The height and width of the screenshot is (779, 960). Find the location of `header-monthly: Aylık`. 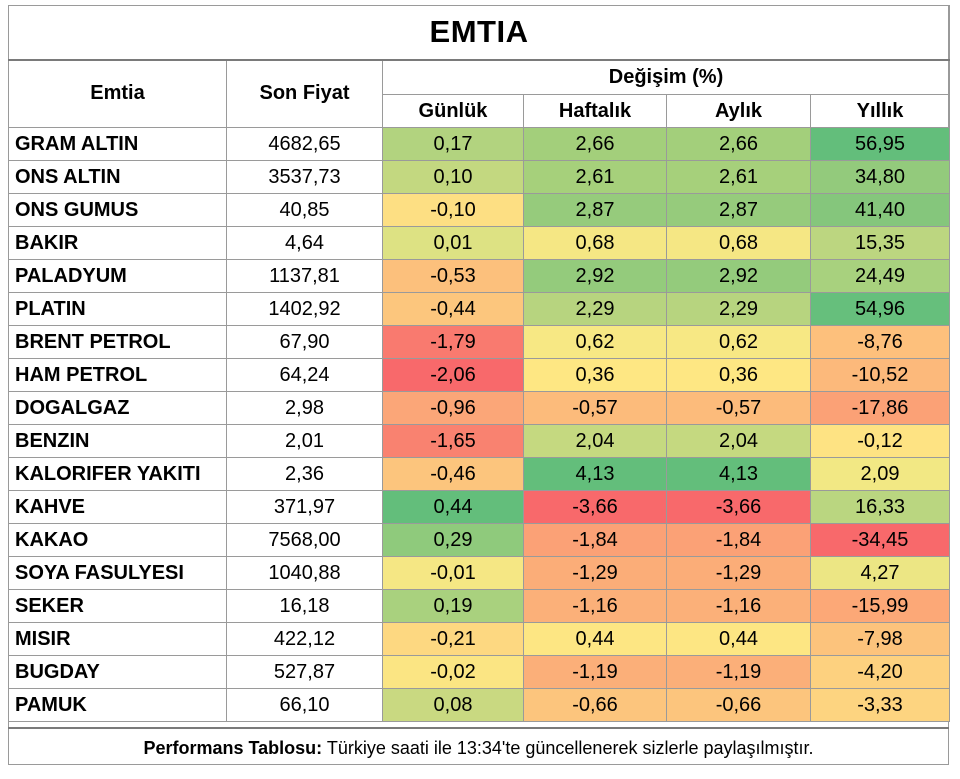

header-monthly: Aylık is located at coordinates (738, 111).